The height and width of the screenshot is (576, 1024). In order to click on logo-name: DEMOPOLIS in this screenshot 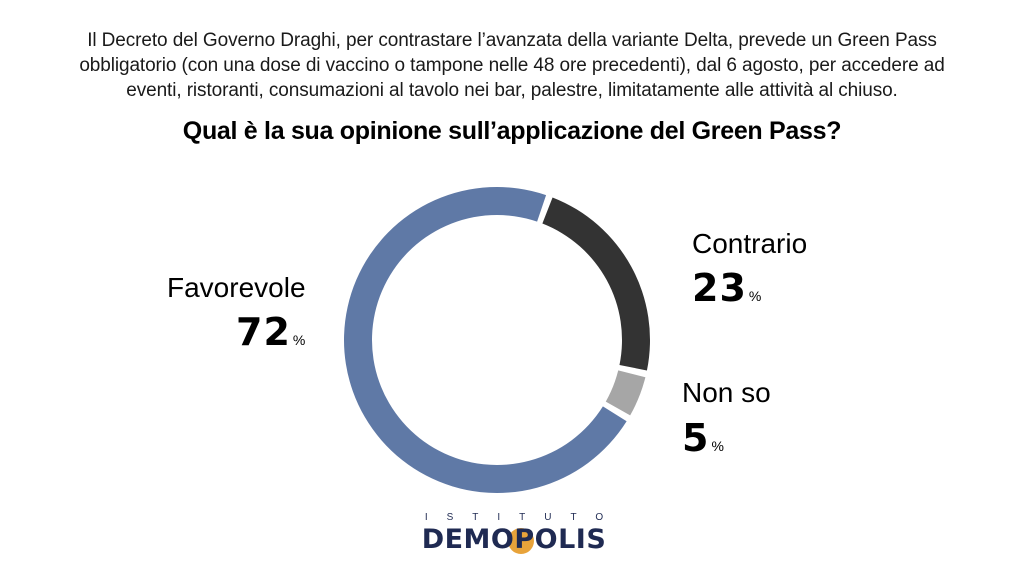, I will do `click(514, 539)`.